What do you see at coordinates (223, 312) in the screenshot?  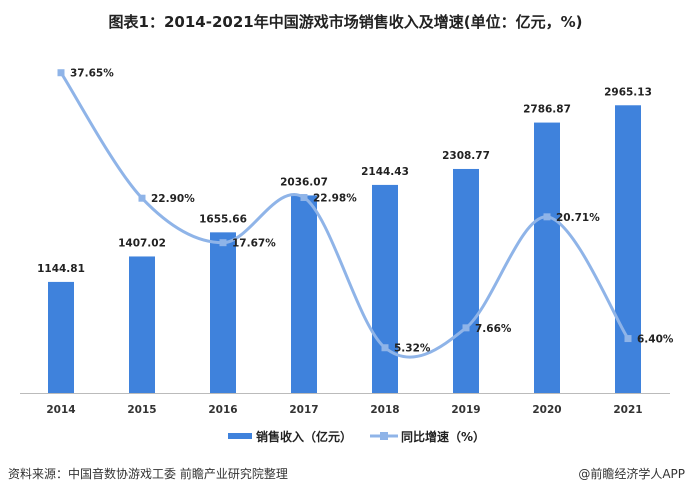 I see `bar-2016` at bounding box center [223, 312].